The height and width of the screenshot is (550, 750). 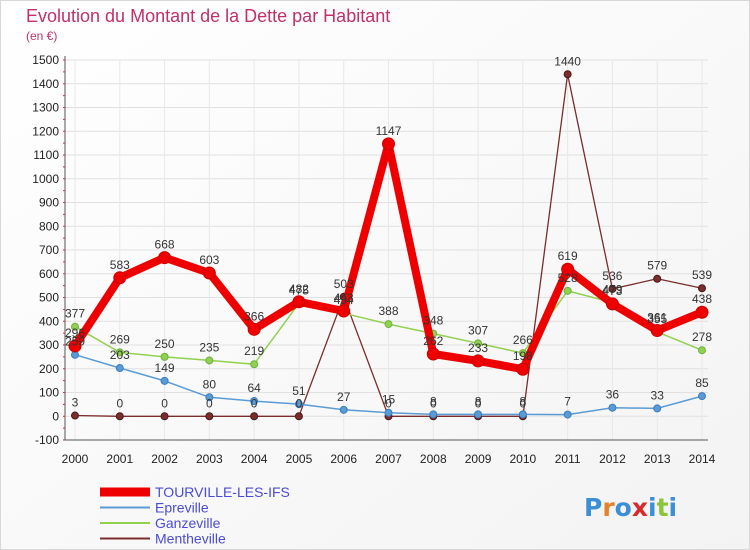 What do you see at coordinates (190, 539) in the screenshot?
I see `legend-label: Mentheville` at bounding box center [190, 539].